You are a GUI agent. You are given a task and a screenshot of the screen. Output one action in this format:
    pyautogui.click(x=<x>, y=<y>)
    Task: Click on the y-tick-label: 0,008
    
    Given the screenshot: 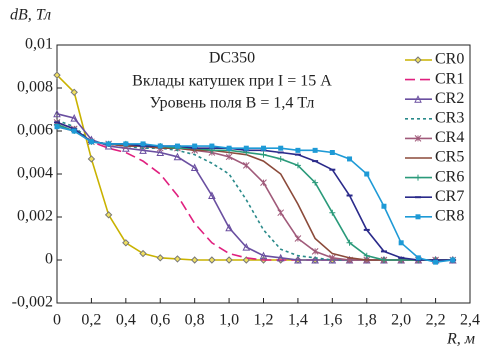 What is the action you would take?
    pyautogui.click(x=35, y=87)
    